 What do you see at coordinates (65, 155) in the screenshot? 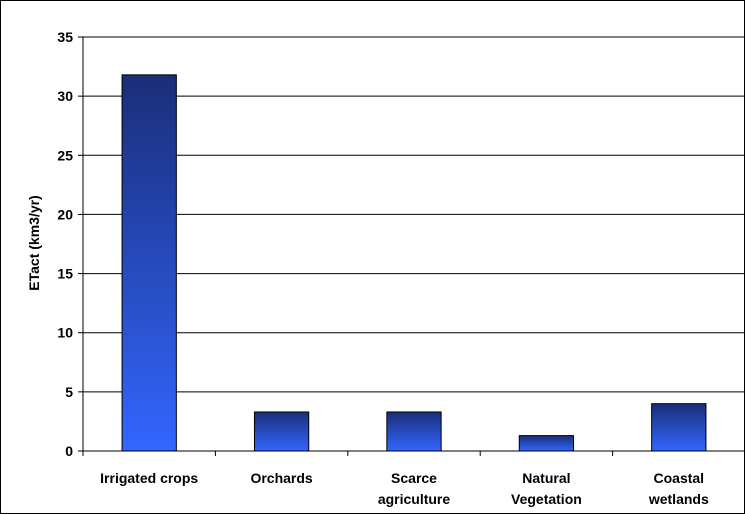
I see `y-tick-label: 25` at bounding box center [65, 155].